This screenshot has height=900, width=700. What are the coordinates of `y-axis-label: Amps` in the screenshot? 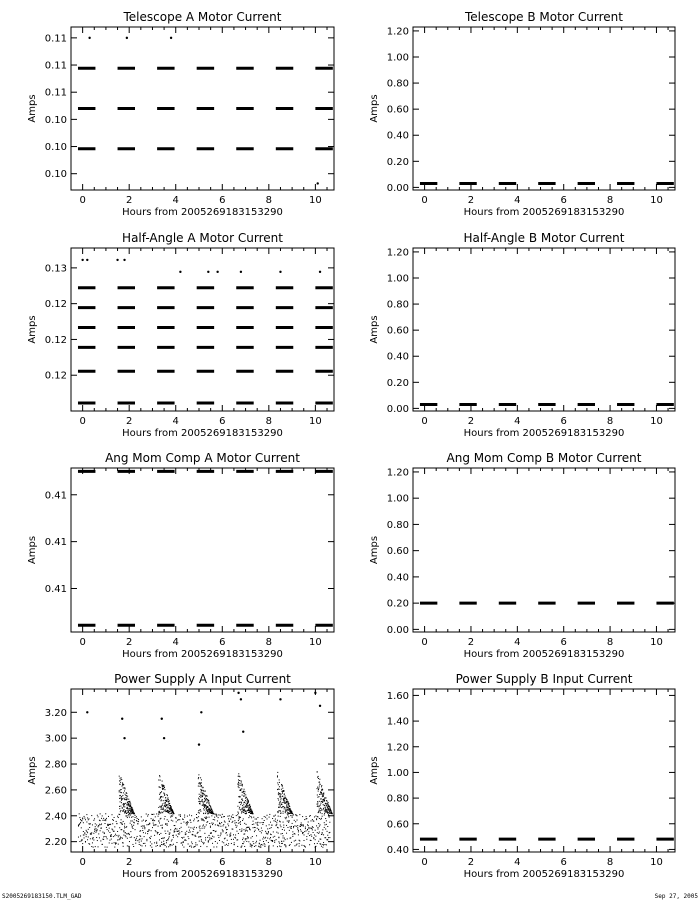 It's located at (32, 108).